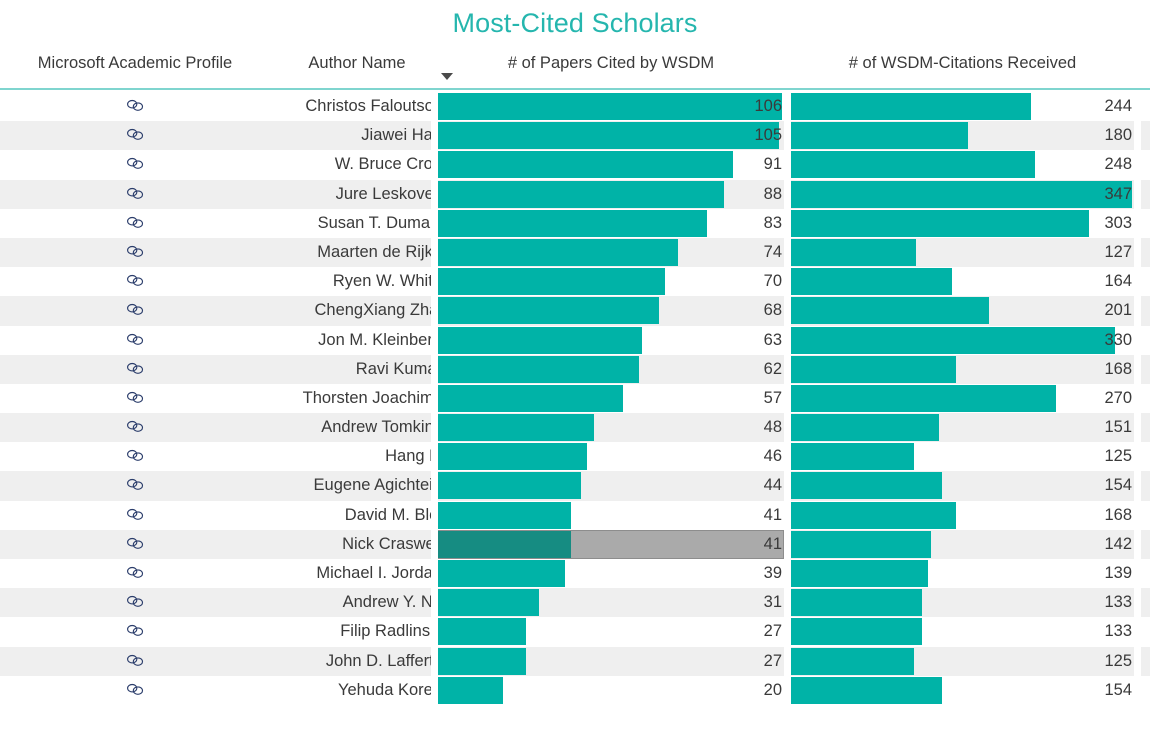 Image resolution: width=1150 pixels, height=741 pixels. Describe the element at coordinates (379, 222) in the screenshot. I see `author-name-cell: Susan T. Dumais` at that location.